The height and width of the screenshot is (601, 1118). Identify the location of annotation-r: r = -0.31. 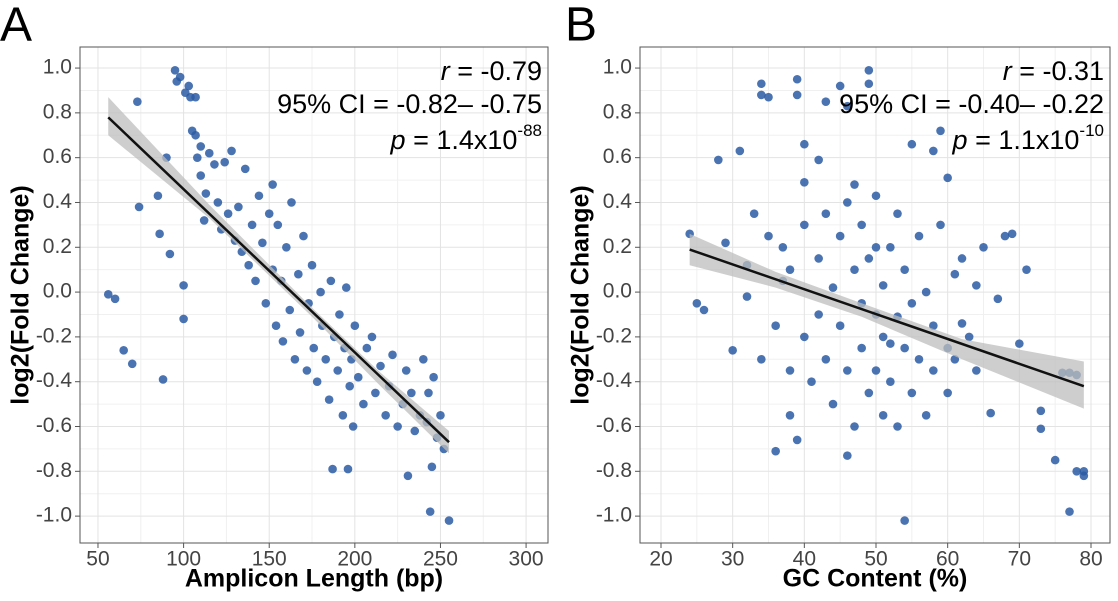
(1053, 71).